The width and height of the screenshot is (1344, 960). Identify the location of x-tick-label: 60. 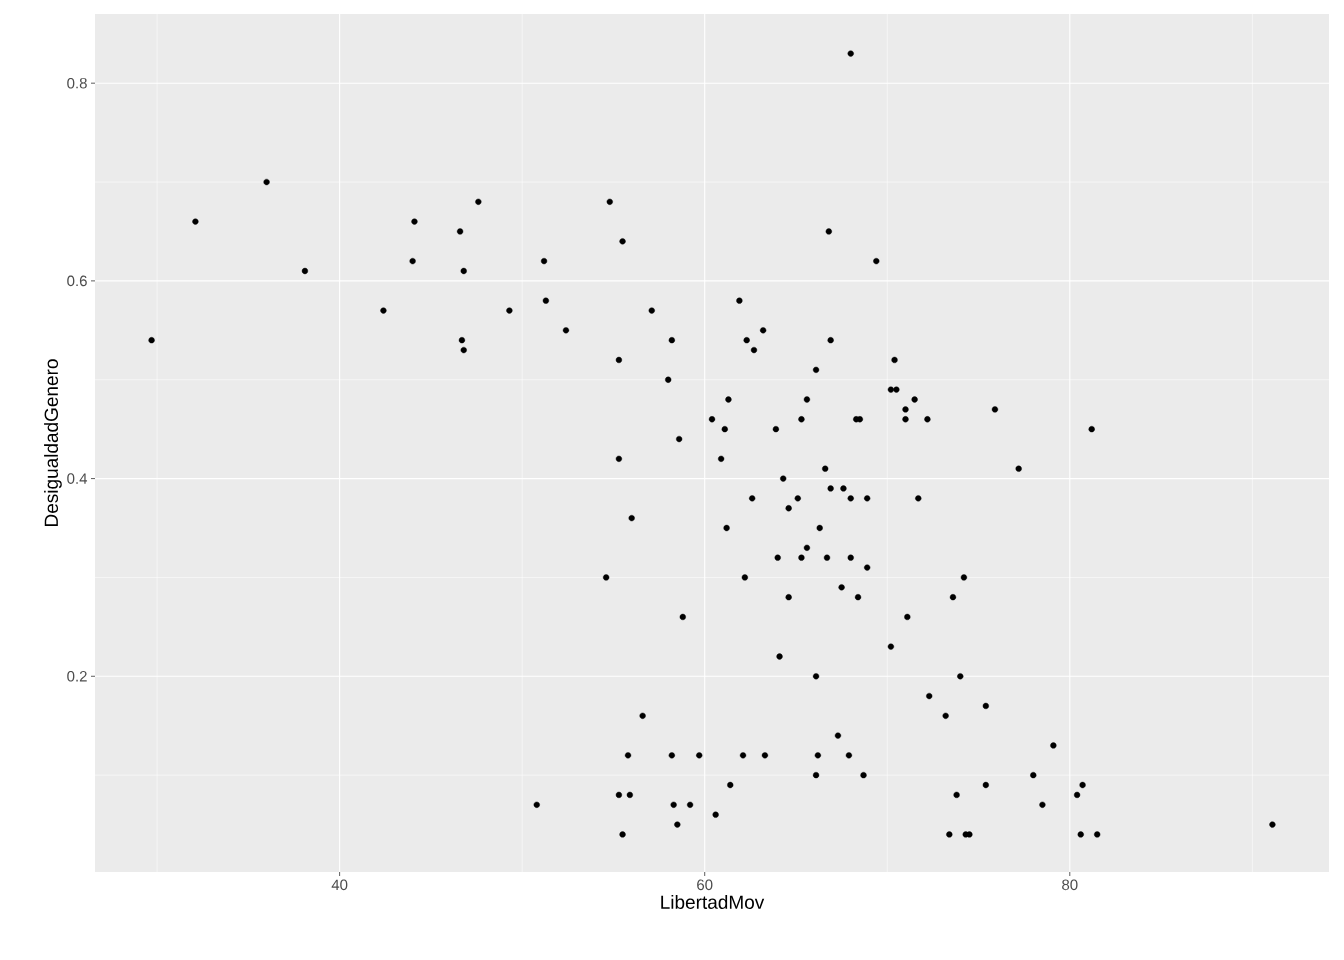
(705, 885).